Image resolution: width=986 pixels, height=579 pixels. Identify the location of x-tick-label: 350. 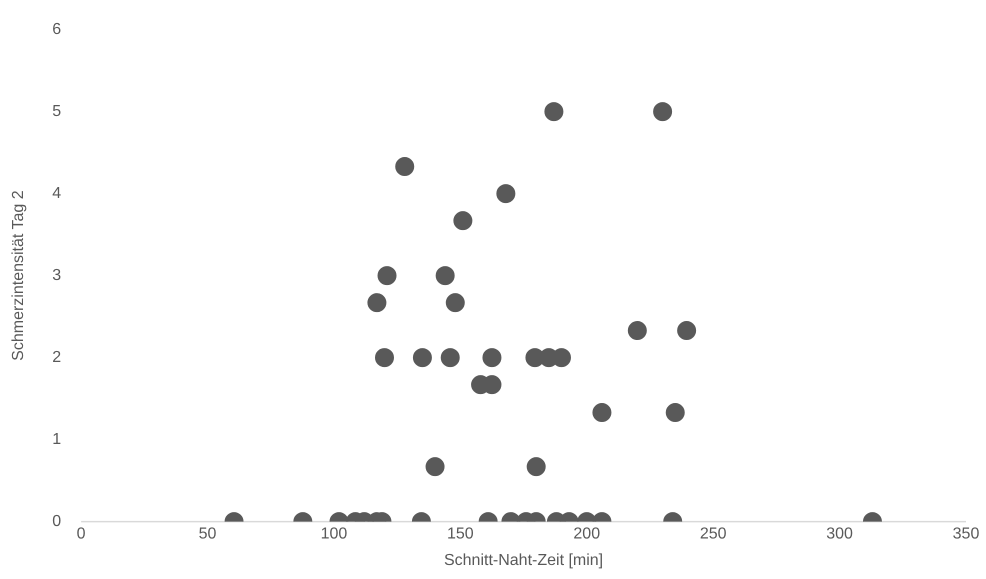
(966, 534).